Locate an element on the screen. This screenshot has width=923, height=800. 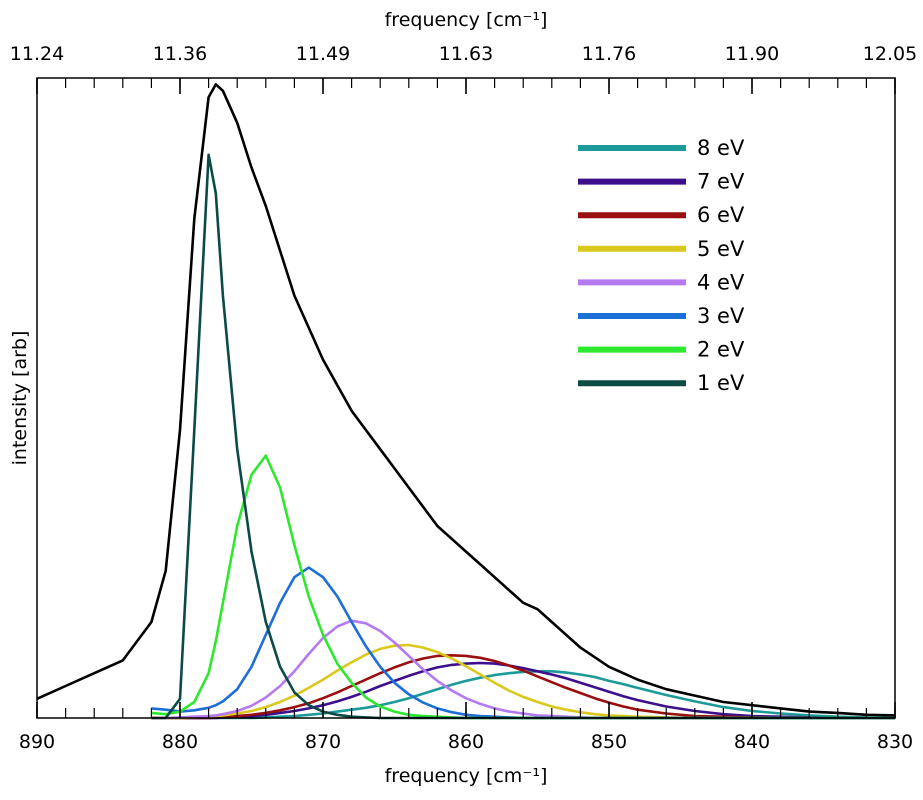
x2-tick-label: 11.24 is located at coordinates (37, 54).